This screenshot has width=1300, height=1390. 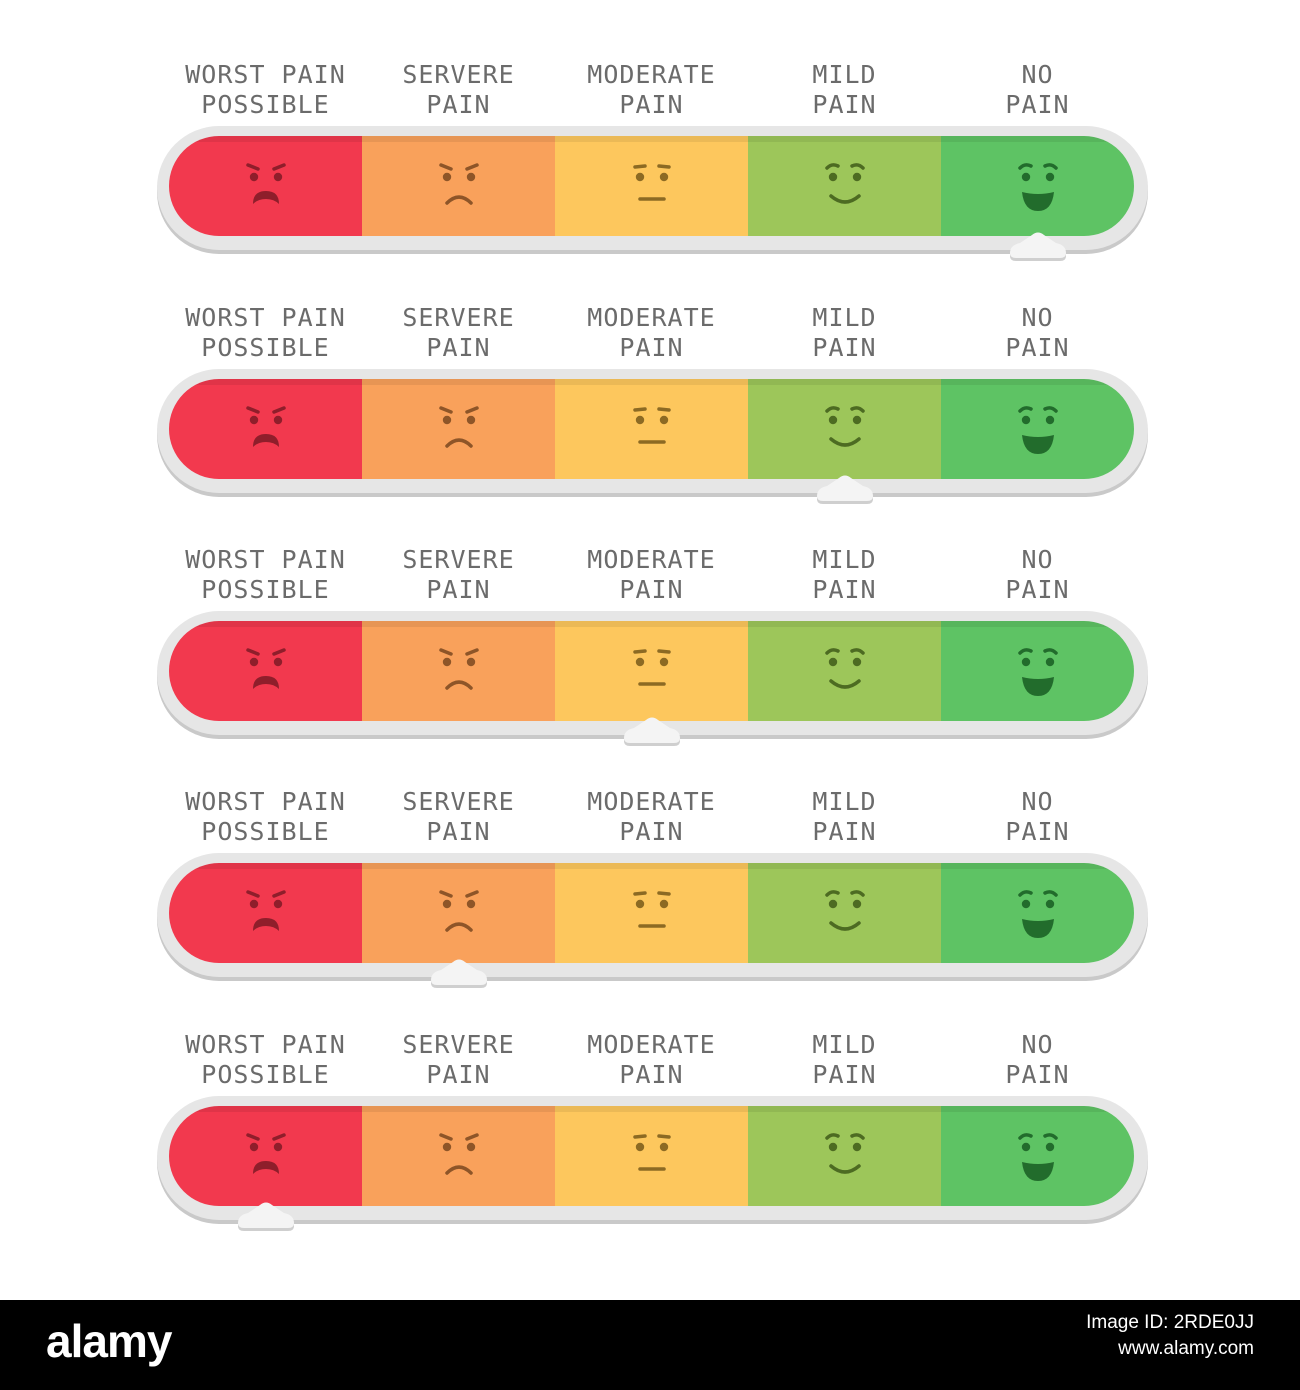 What do you see at coordinates (1170, 1336) in the screenshot?
I see `image-credit: Image ID: 2RDE0JJ www.alamy.com` at bounding box center [1170, 1336].